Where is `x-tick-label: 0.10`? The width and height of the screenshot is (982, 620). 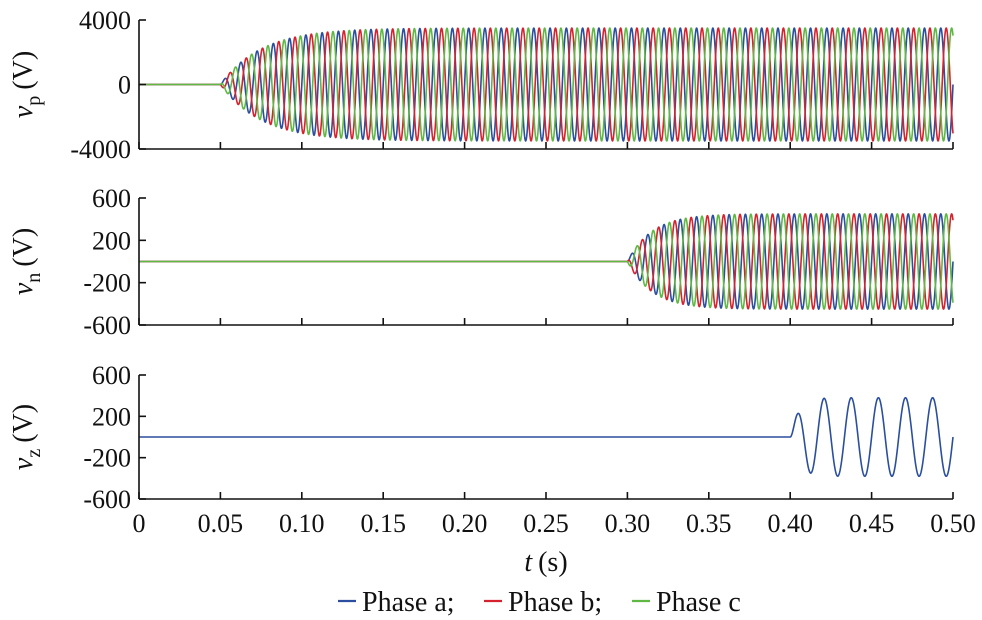 x-tick-label: 0.10 is located at coordinates (302, 523).